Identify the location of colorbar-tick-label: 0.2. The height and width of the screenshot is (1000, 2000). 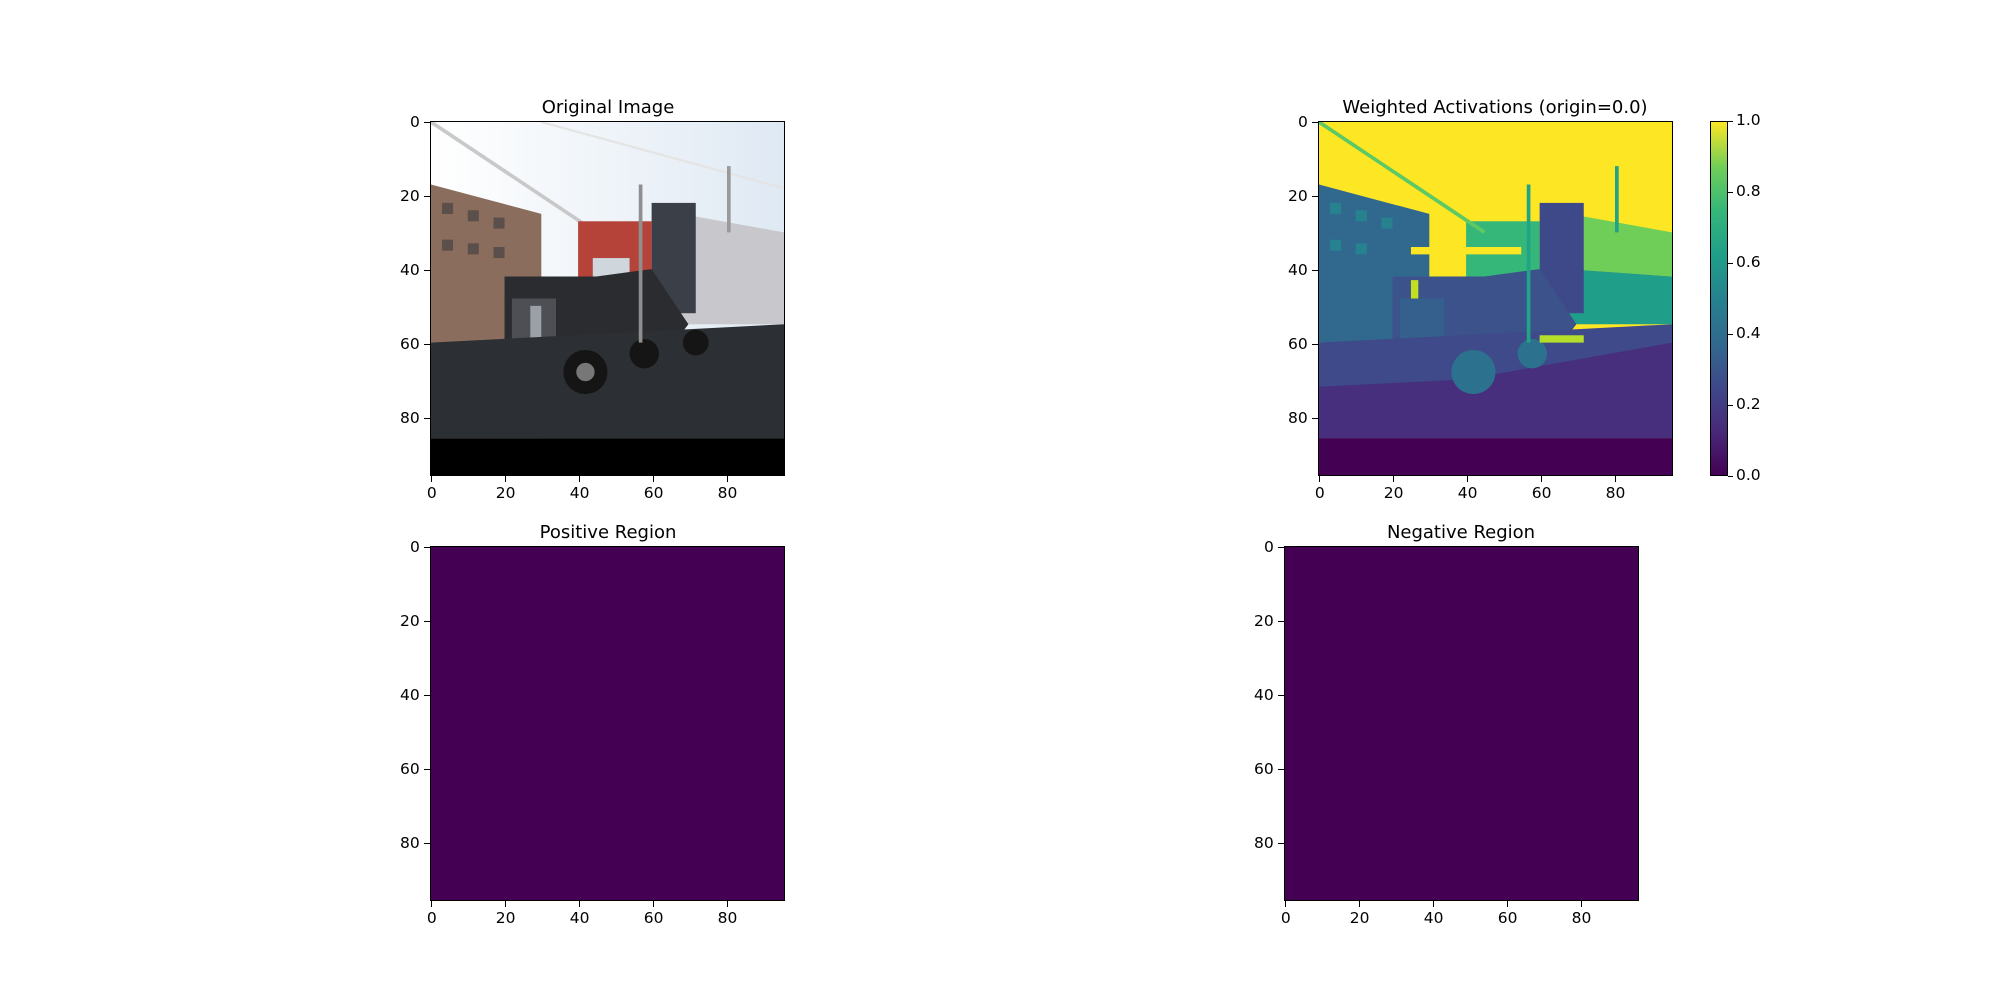
(1748, 404).